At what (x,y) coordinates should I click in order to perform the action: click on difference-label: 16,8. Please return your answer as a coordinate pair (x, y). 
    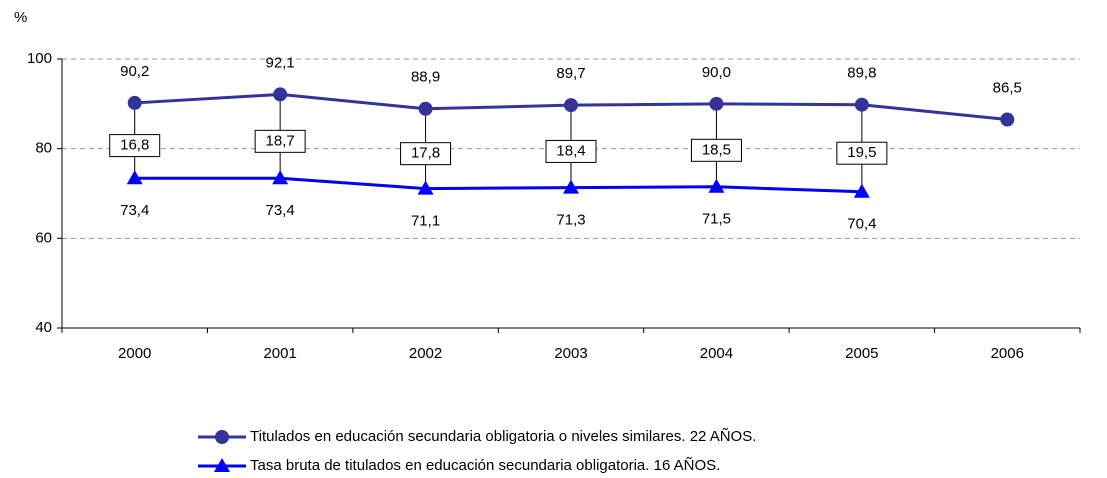
    Looking at the image, I should click on (134, 145).